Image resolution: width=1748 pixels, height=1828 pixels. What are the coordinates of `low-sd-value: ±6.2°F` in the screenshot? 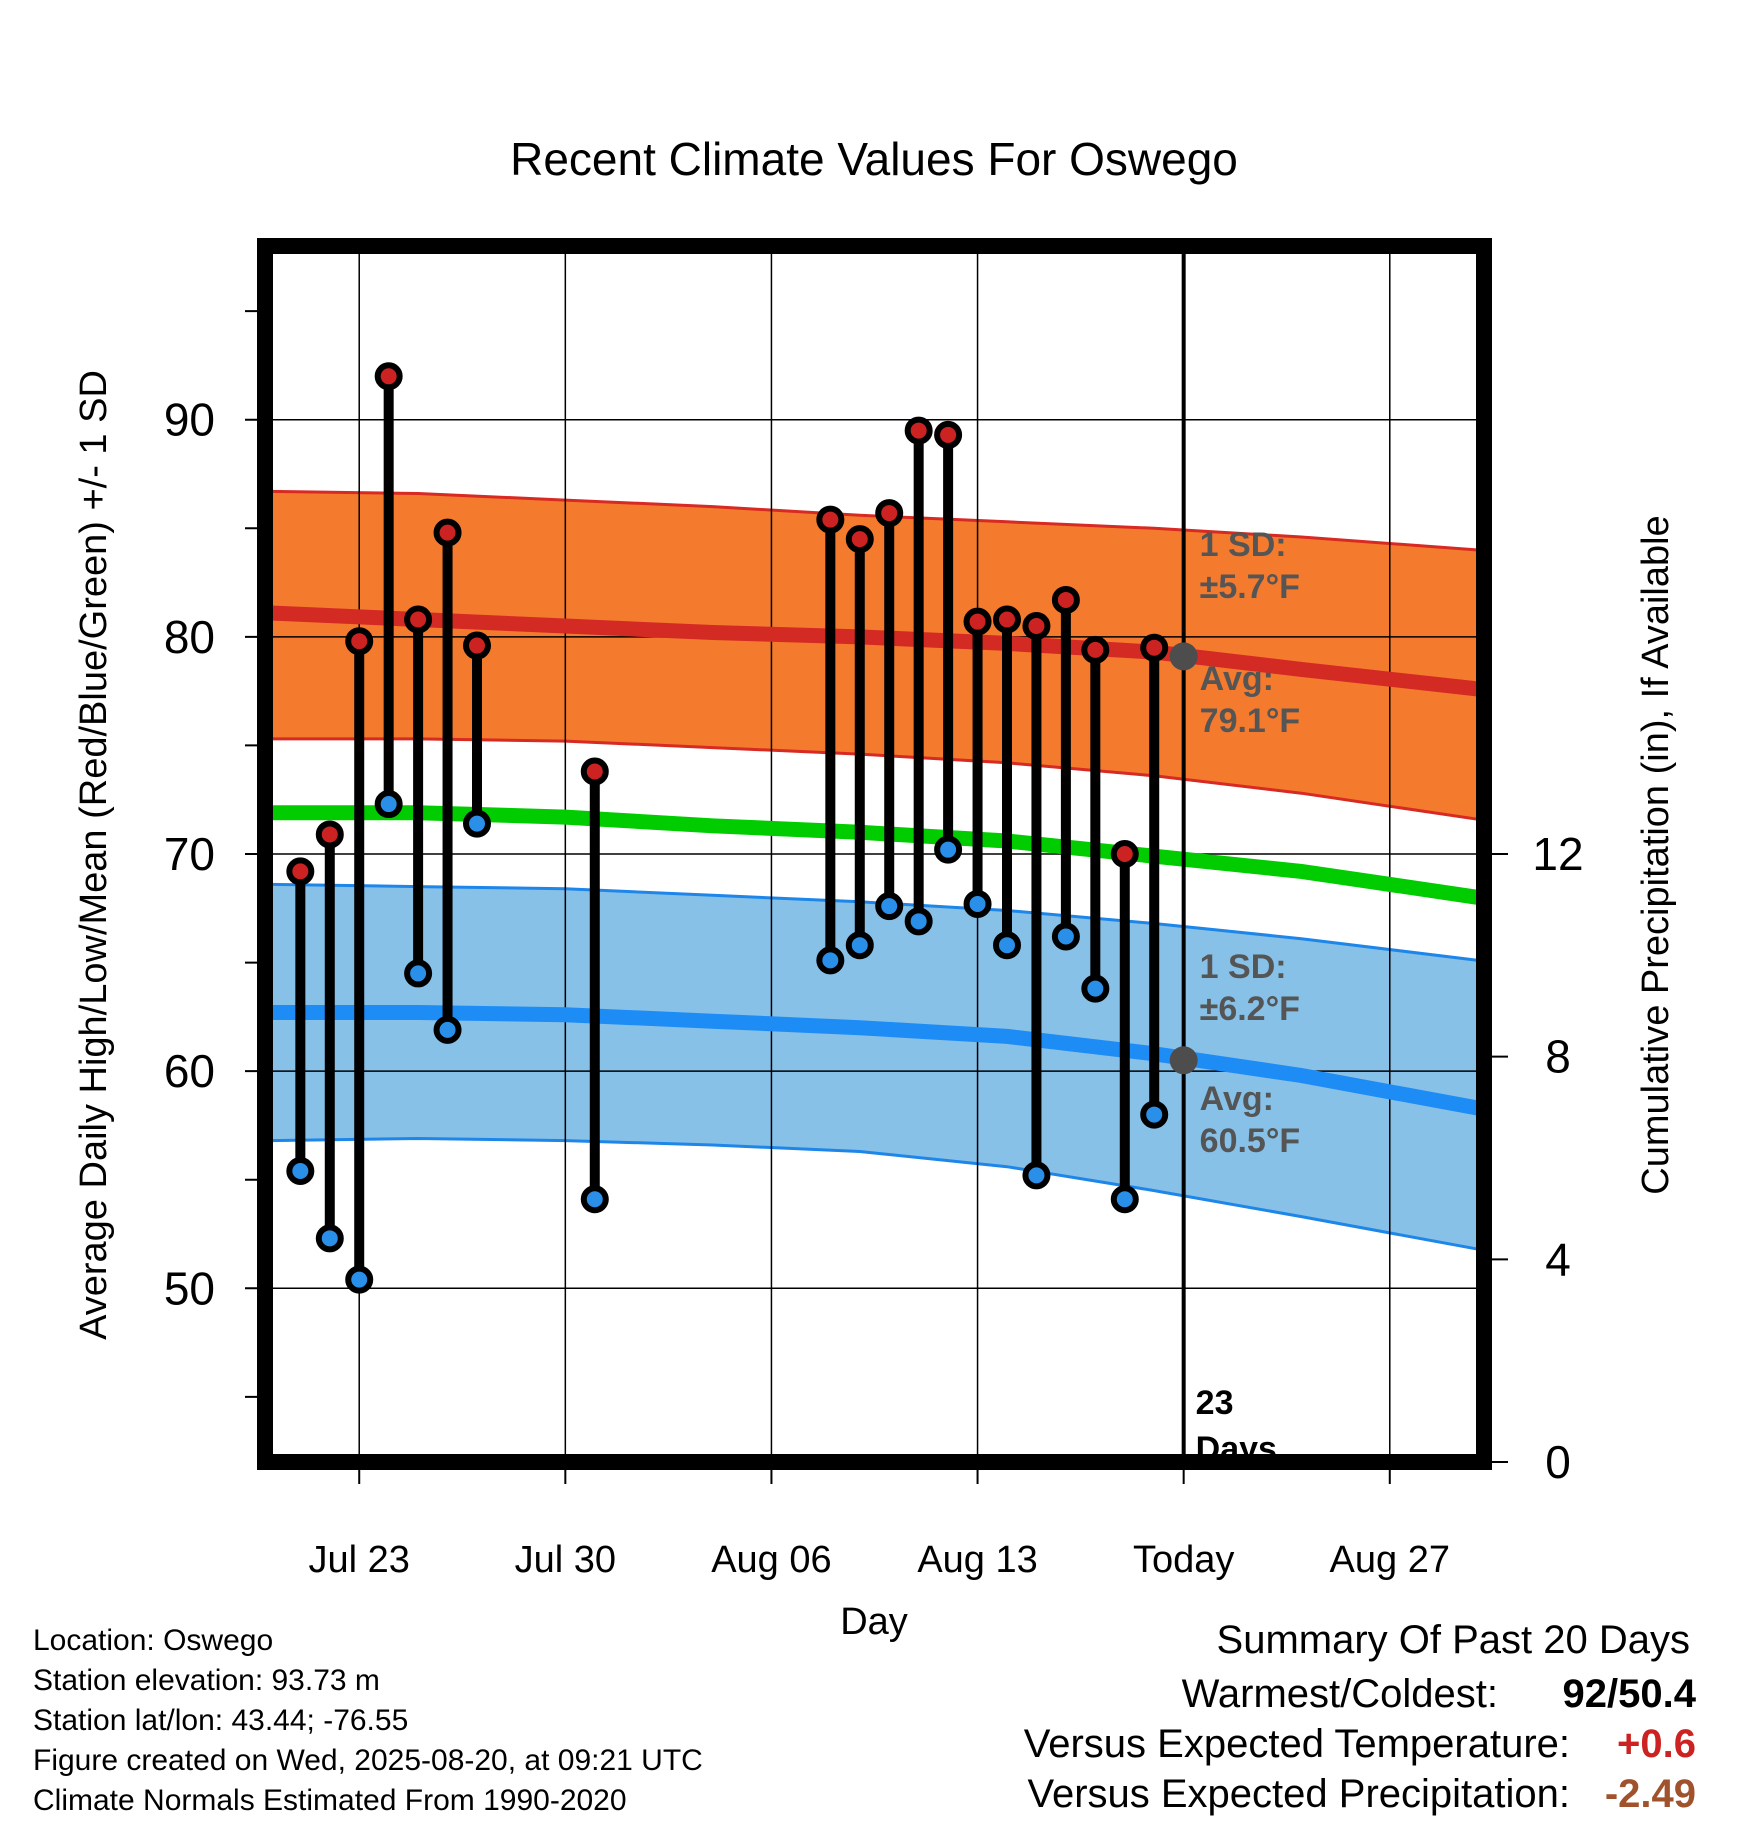 It's located at (1250, 1009).